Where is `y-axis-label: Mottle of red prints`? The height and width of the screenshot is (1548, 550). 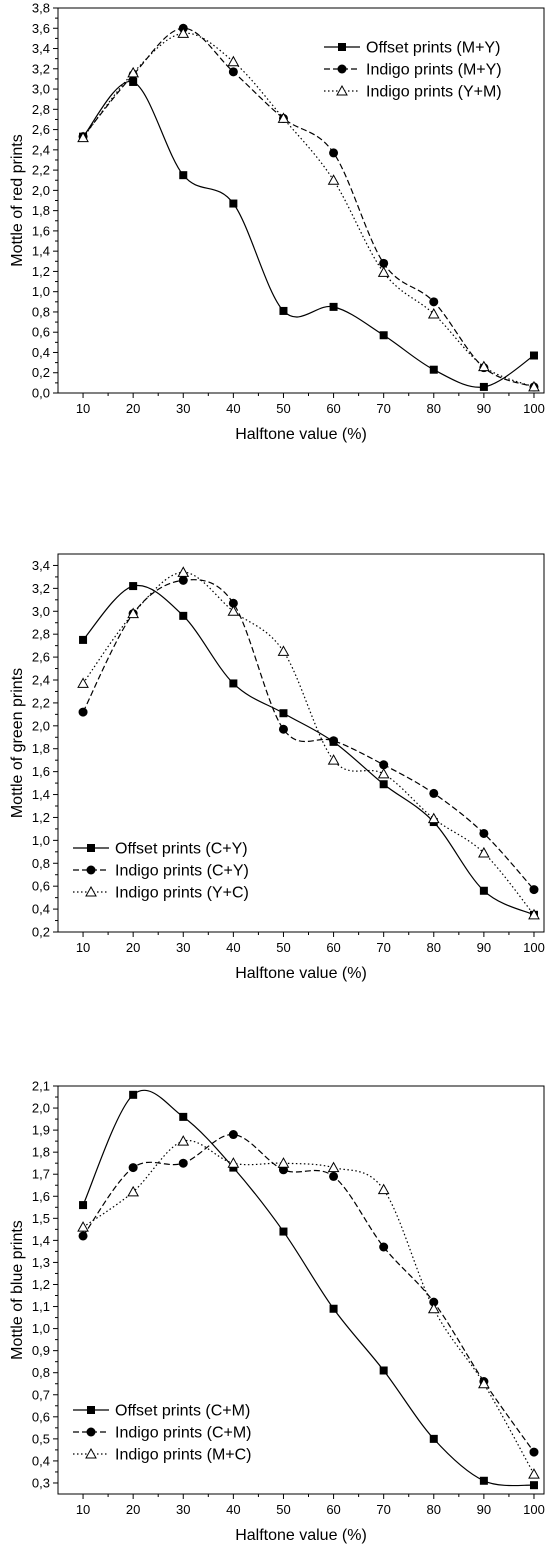
y-axis-label: Mottle of red prints is located at coordinates (17, 200).